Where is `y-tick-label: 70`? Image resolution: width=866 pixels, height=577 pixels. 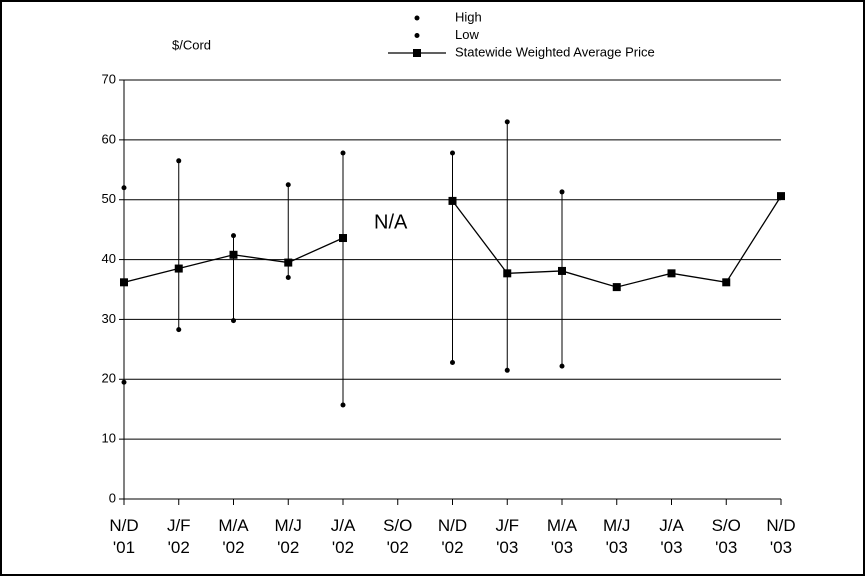
y-tick-label: 70 is located at coordinates (109, 78).